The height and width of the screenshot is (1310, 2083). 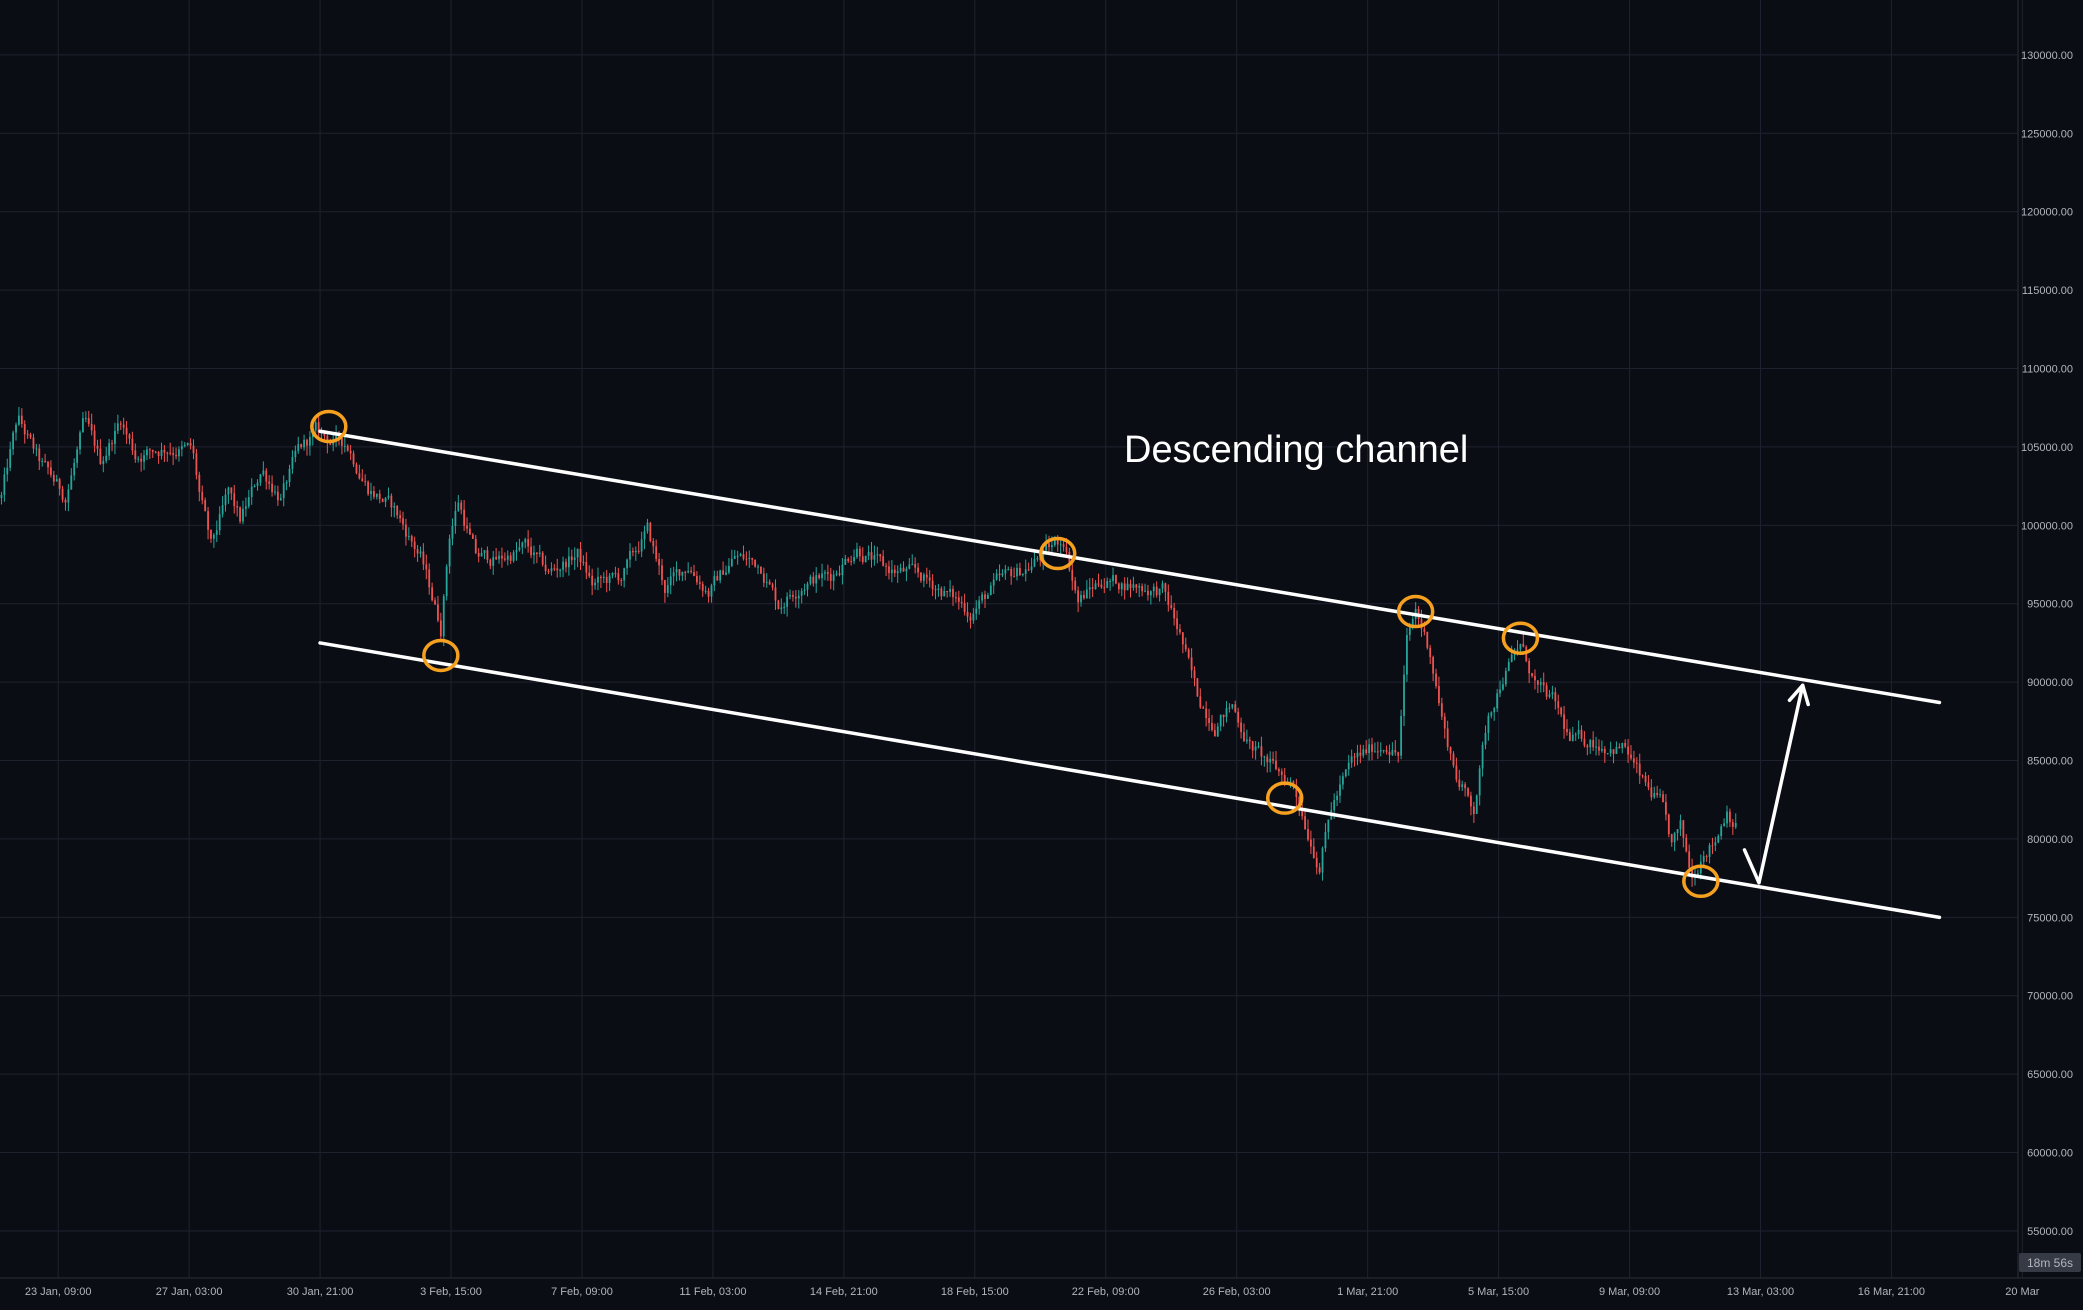 What do you see at coordinates (2047, 370) in the screenshot?
I see `y-tick-label: 110000.00` at bounding box center [2047, 370].